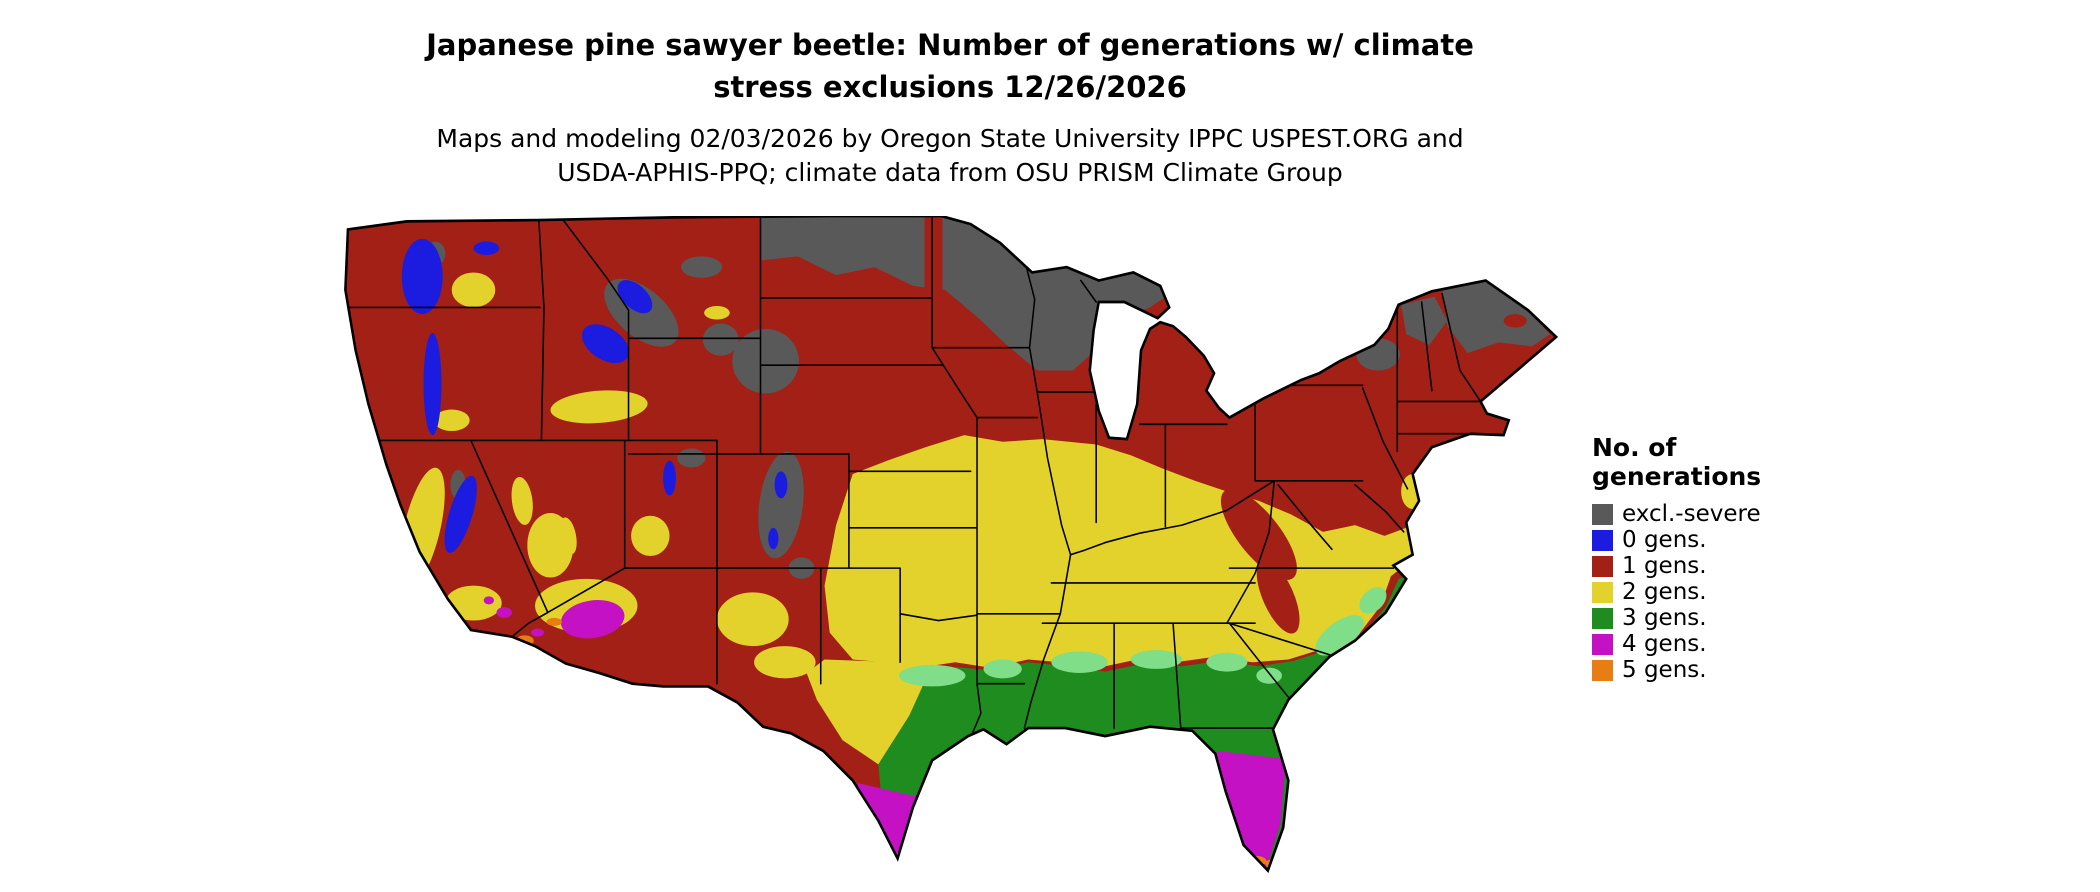 The image size is (2100, 892). What do you see at coordinates (1634, 447) in the screenshot?
I see `legend-title-line-1: No. of` at bounding box center [1634, 447].